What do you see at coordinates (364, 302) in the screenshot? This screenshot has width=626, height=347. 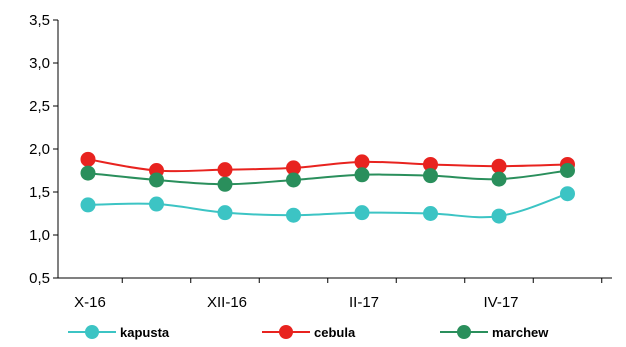 I see `x-tick-label: II-17` at bounding box center [364, 302].